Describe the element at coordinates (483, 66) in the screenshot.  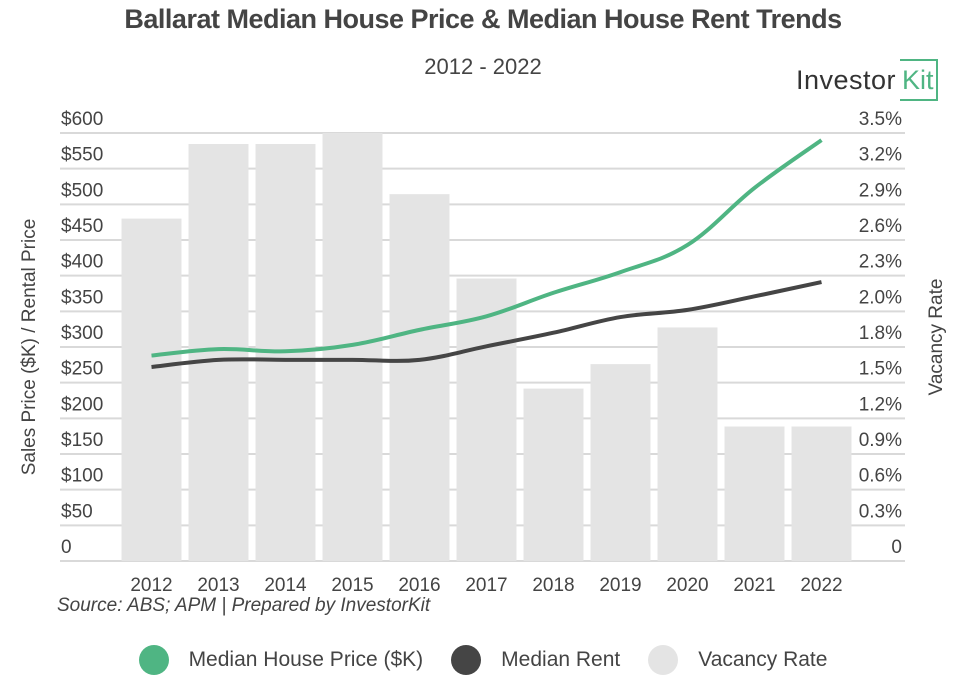
I see `chart-subtitle: 2012 - 2022` at that location.